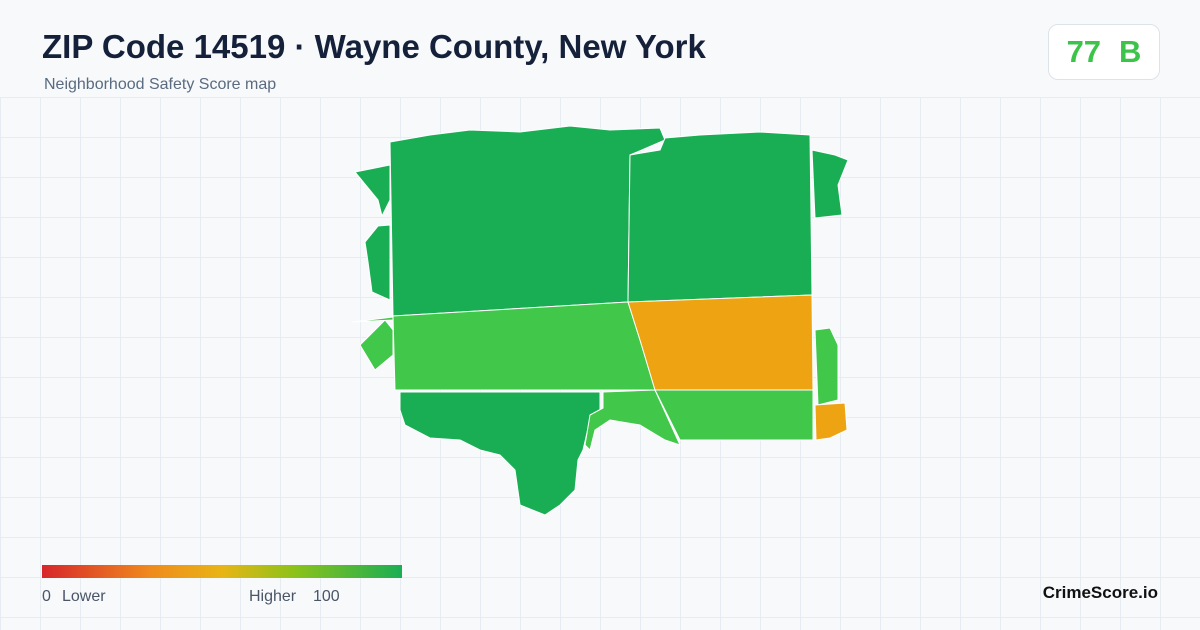  I want to click on legend-high-label: Higher, so click(273, 596).